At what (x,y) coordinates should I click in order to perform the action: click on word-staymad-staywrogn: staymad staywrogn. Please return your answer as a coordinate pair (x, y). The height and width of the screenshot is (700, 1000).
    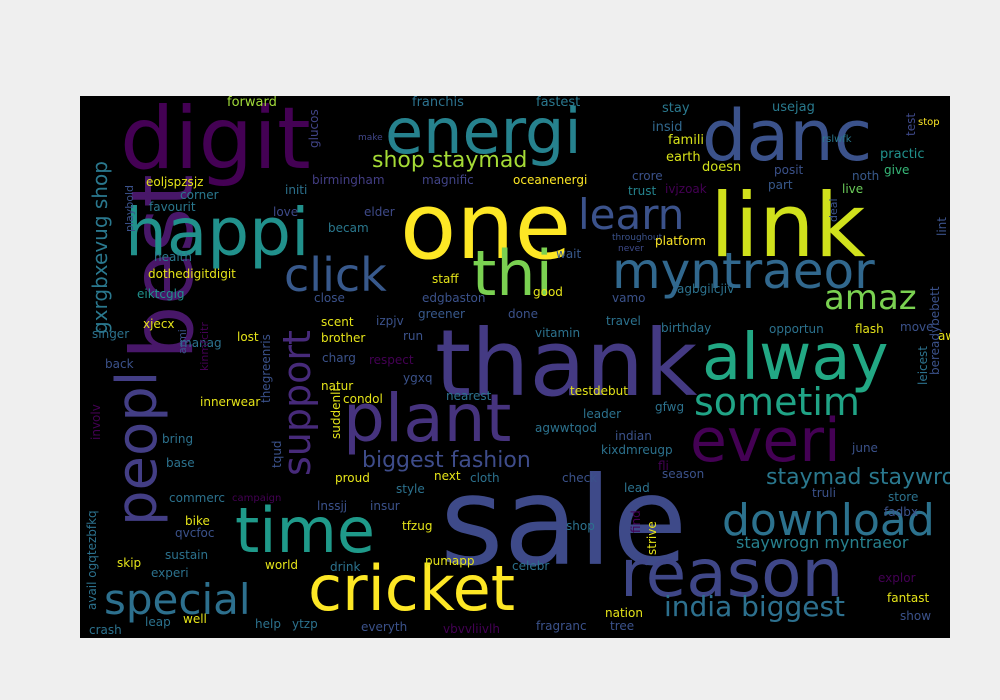
    Looking at the image, I should click on (858, 477).